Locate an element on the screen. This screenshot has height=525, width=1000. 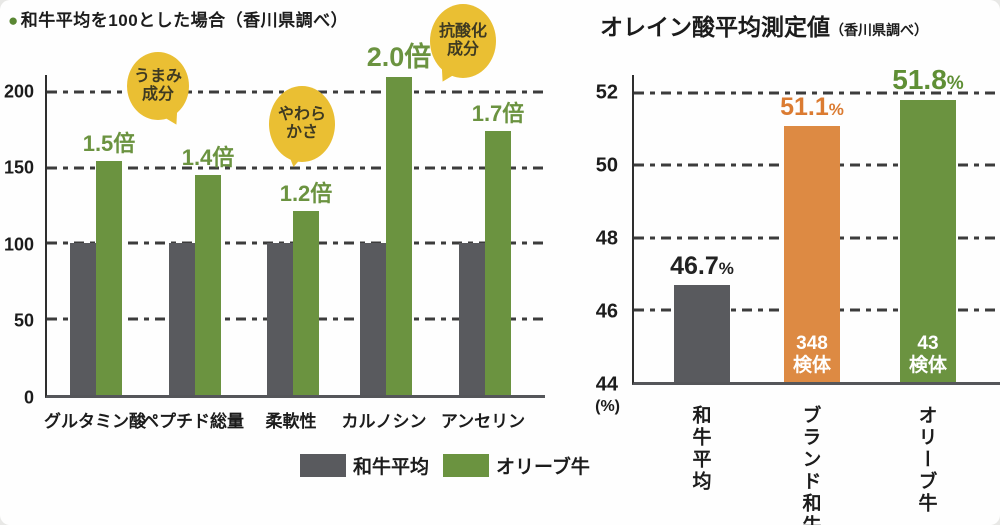
y-tick-150: 150 is located at coordinates (18, 167).